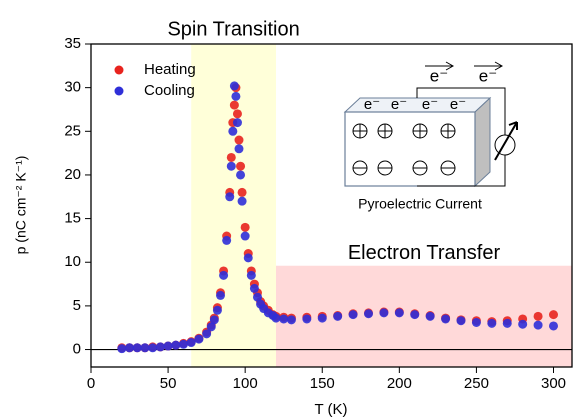 The width and height of the screenshot is (574, 420). I want to click on y-tick-label: 10, so click(72, 261).